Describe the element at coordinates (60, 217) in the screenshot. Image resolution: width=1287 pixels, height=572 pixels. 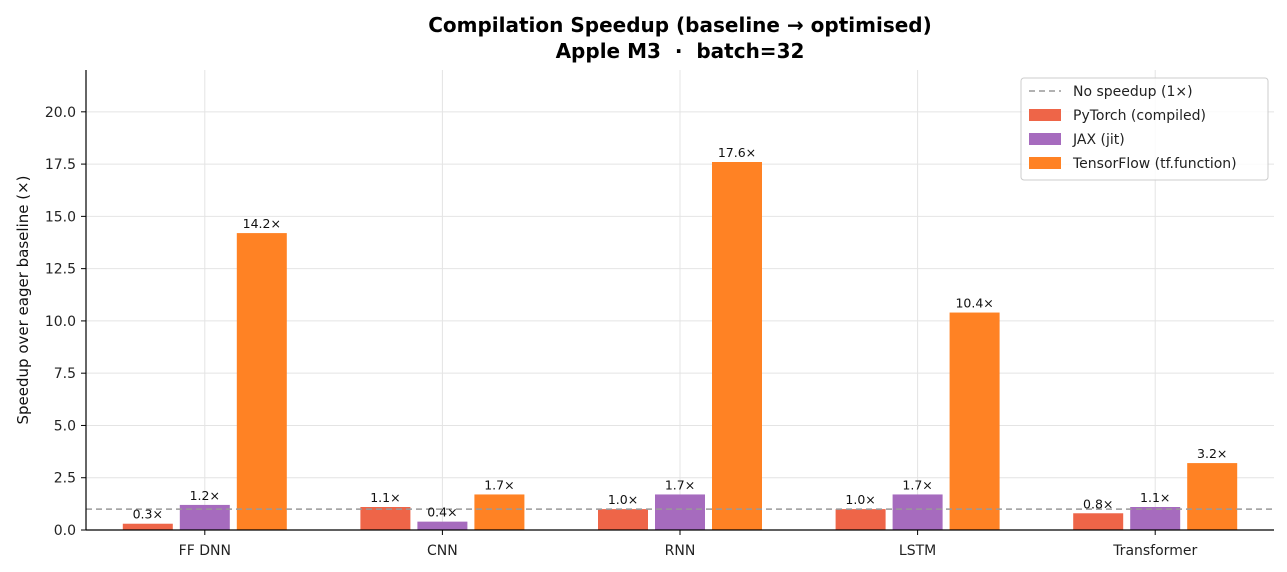
I see `y-tick-label: 15.0` at that location.